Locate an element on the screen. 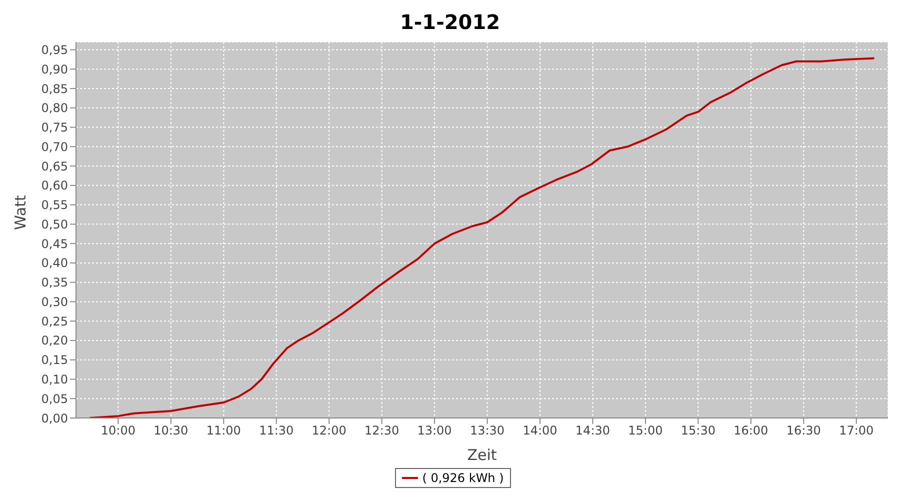  y-tick-label: 0,60 is located at coordinates (54, 185).